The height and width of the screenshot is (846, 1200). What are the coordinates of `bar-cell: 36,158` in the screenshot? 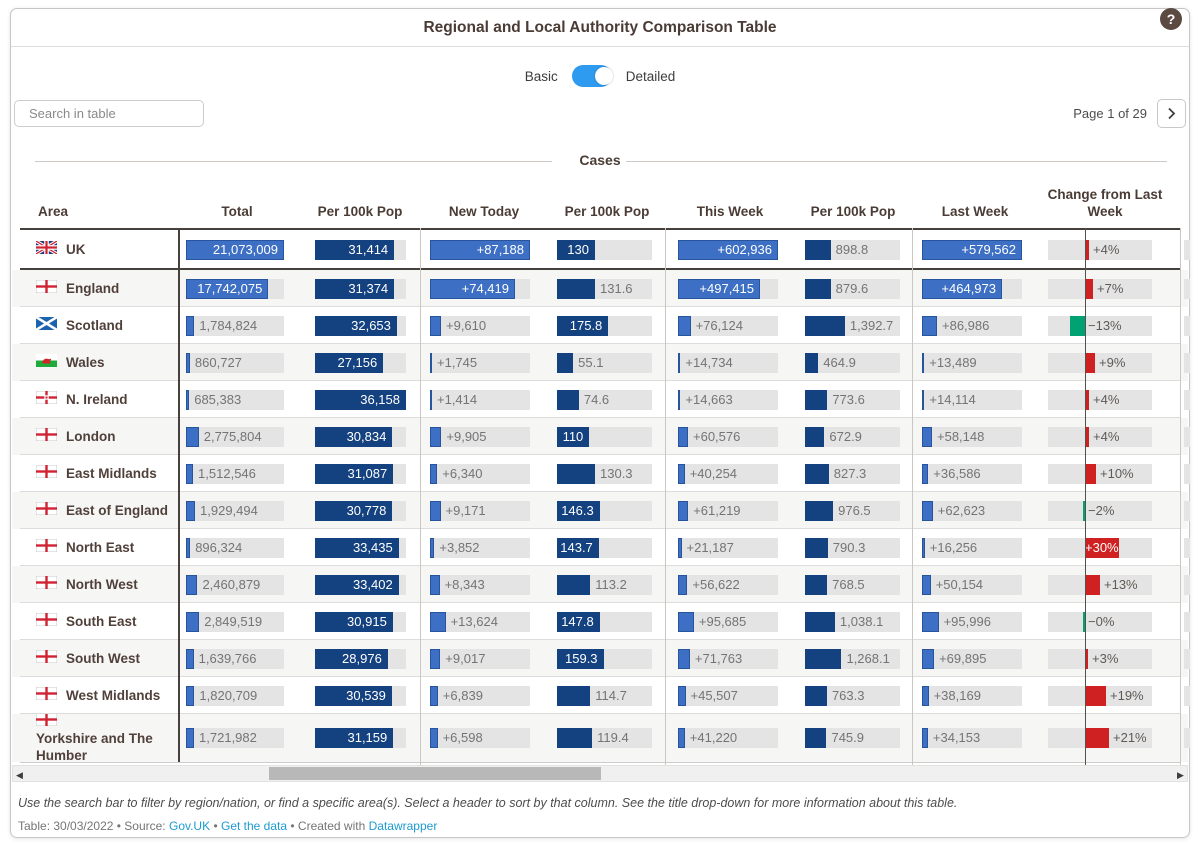 It's located at (360, 399).